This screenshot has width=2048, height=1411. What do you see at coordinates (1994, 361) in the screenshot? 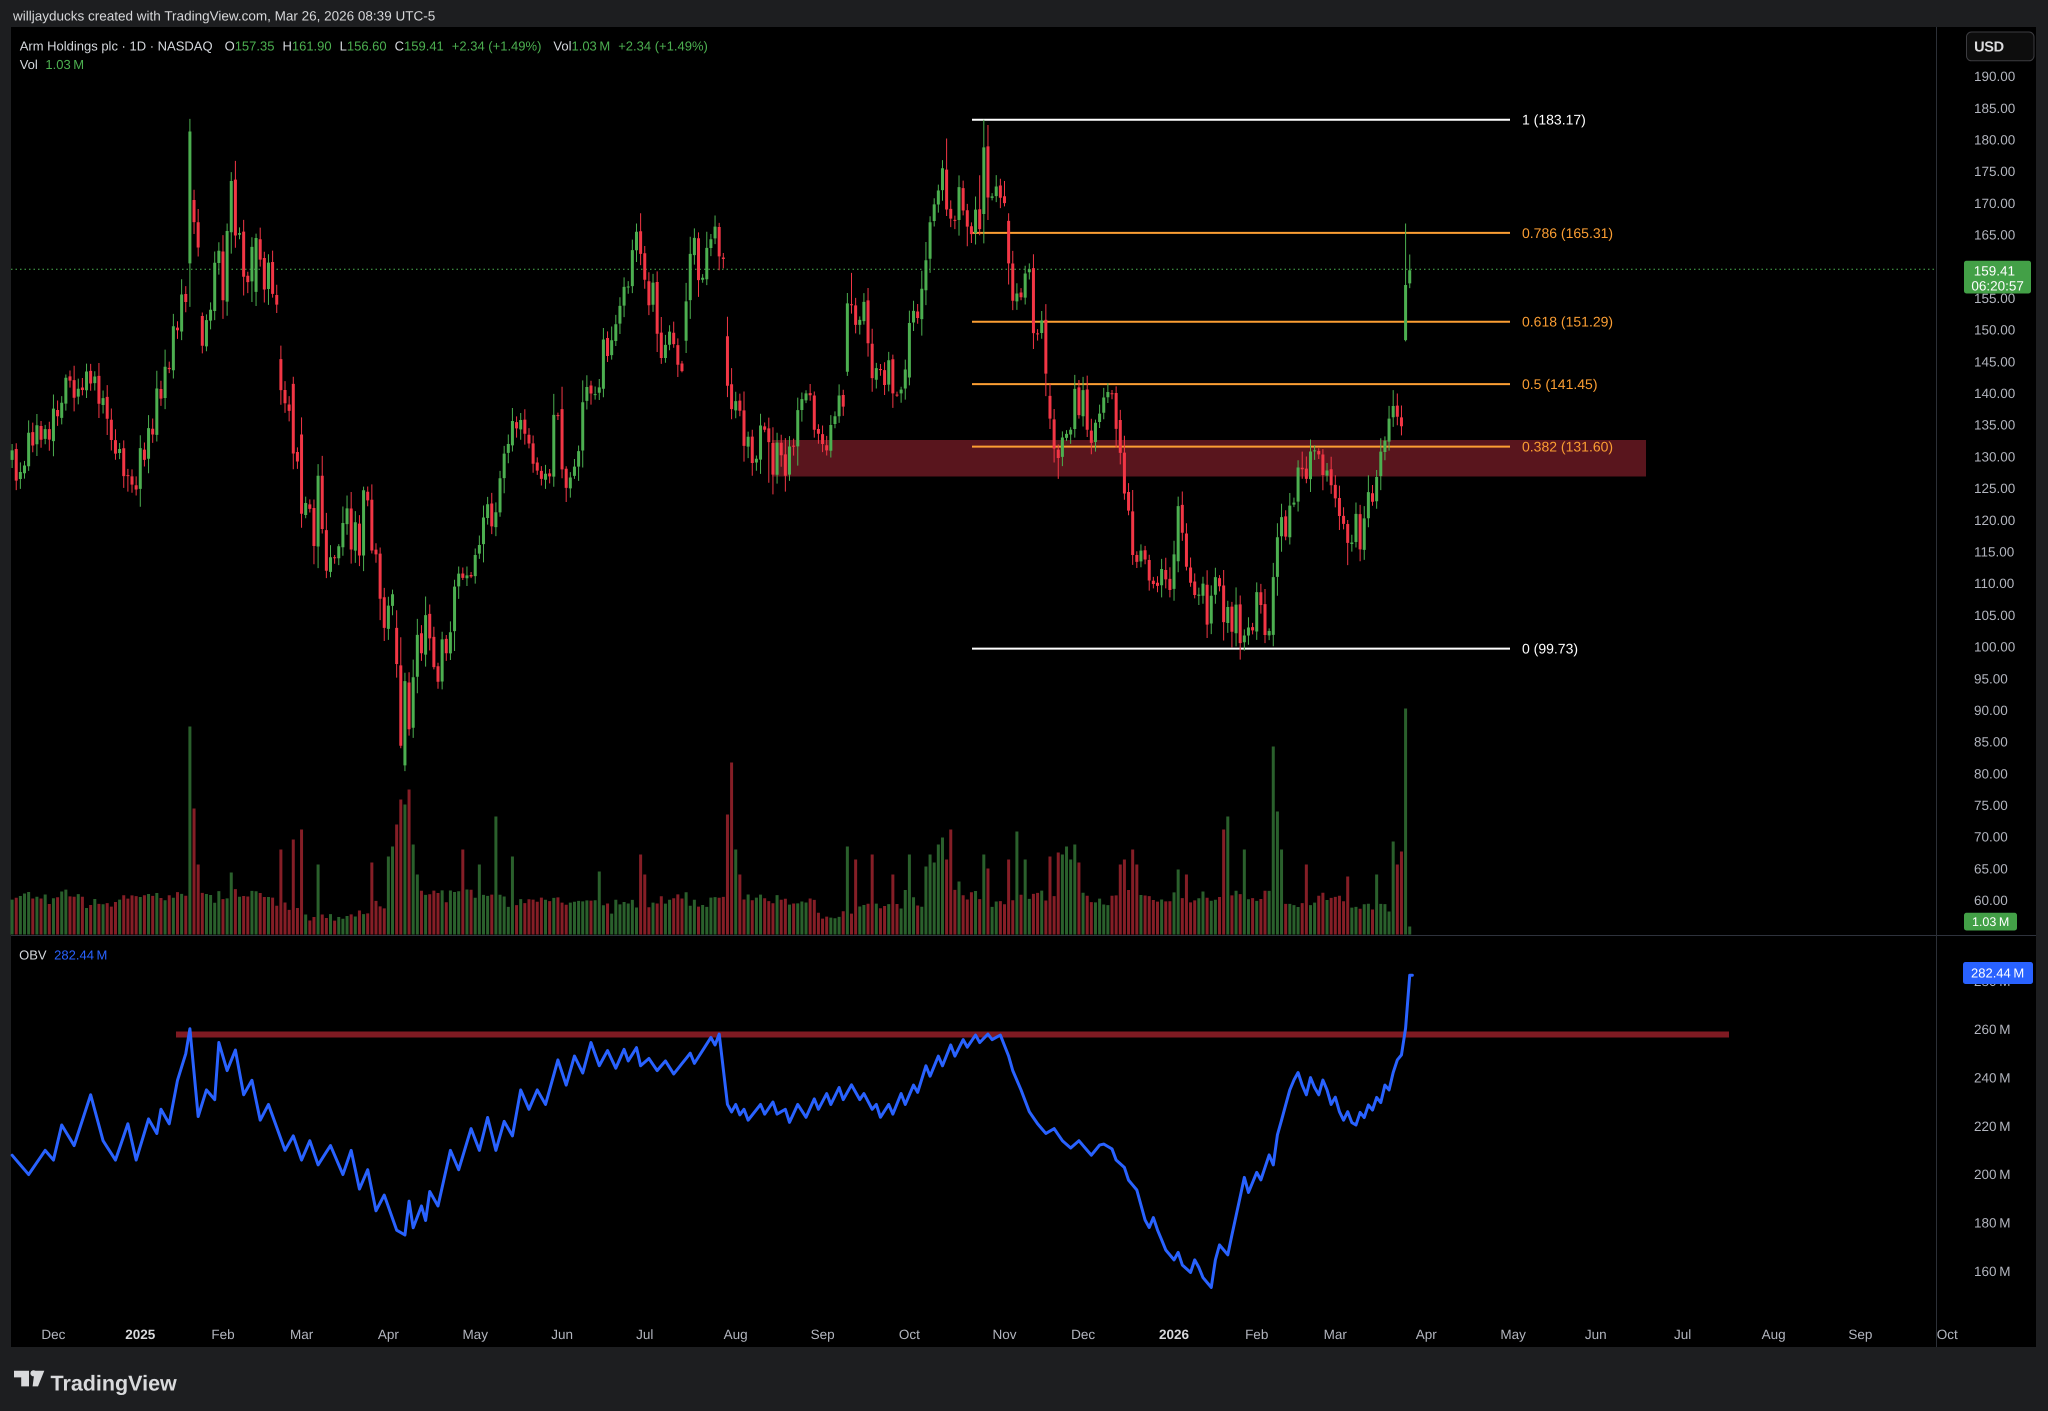
I see `svg-text: 145.00` at bounding box center [1994, 361].